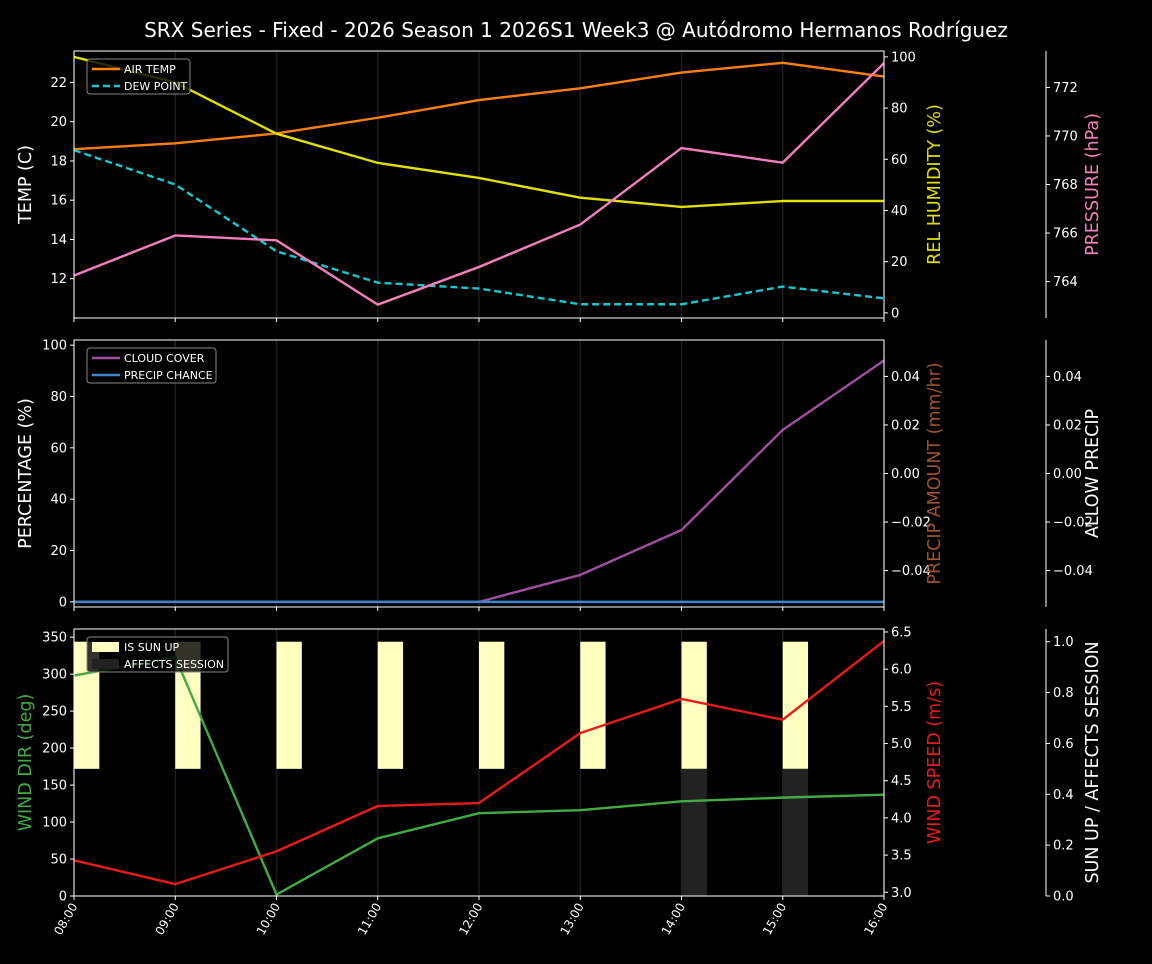  Describe the element at coordinates (901, 670) in the screenshot. I see `y-tick-label: 6.0` at that location.